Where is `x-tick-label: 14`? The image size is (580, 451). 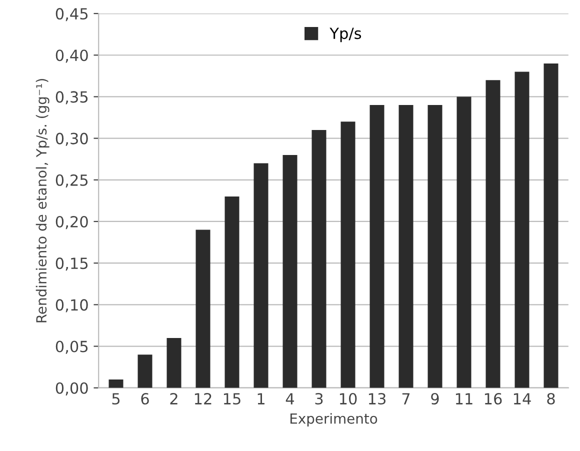 x-tick-label: 14 is located at coordinates (522, 398).